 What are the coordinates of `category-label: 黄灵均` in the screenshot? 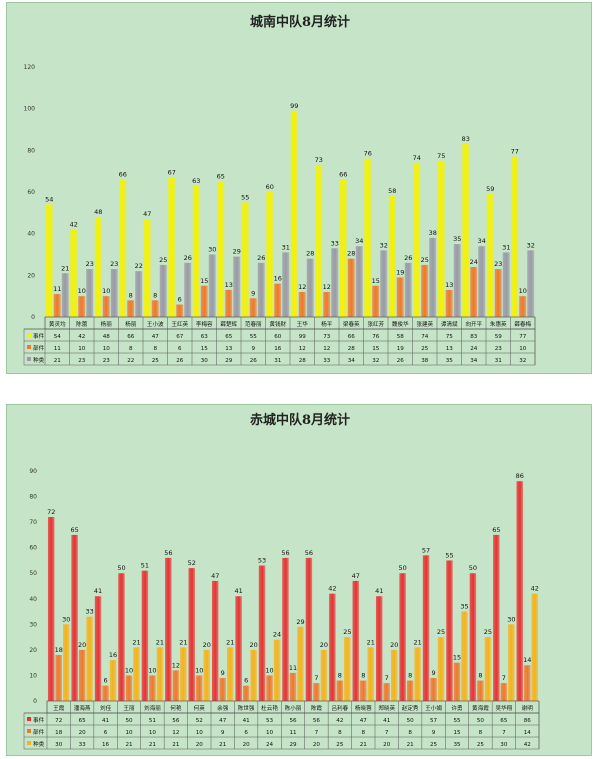 It's located at (57, 324).